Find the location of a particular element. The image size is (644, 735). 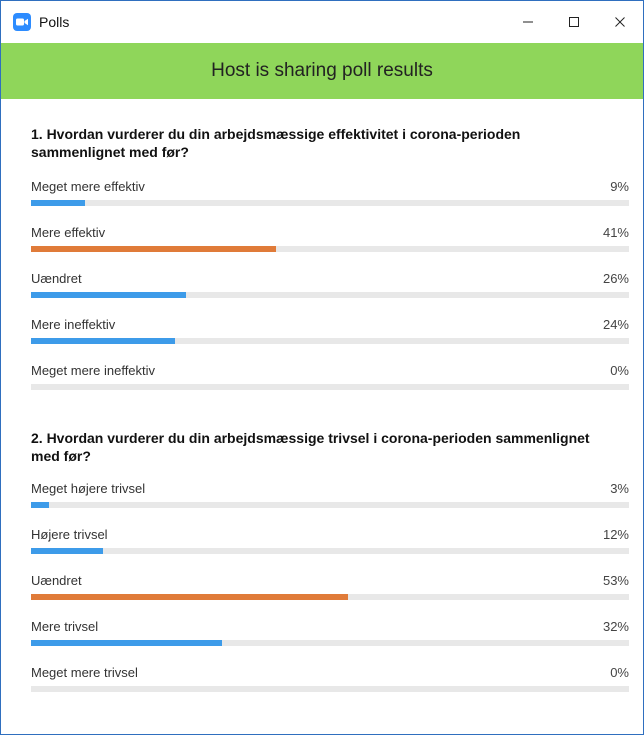

option-percent: 24% is located at coordinates (615, 324).